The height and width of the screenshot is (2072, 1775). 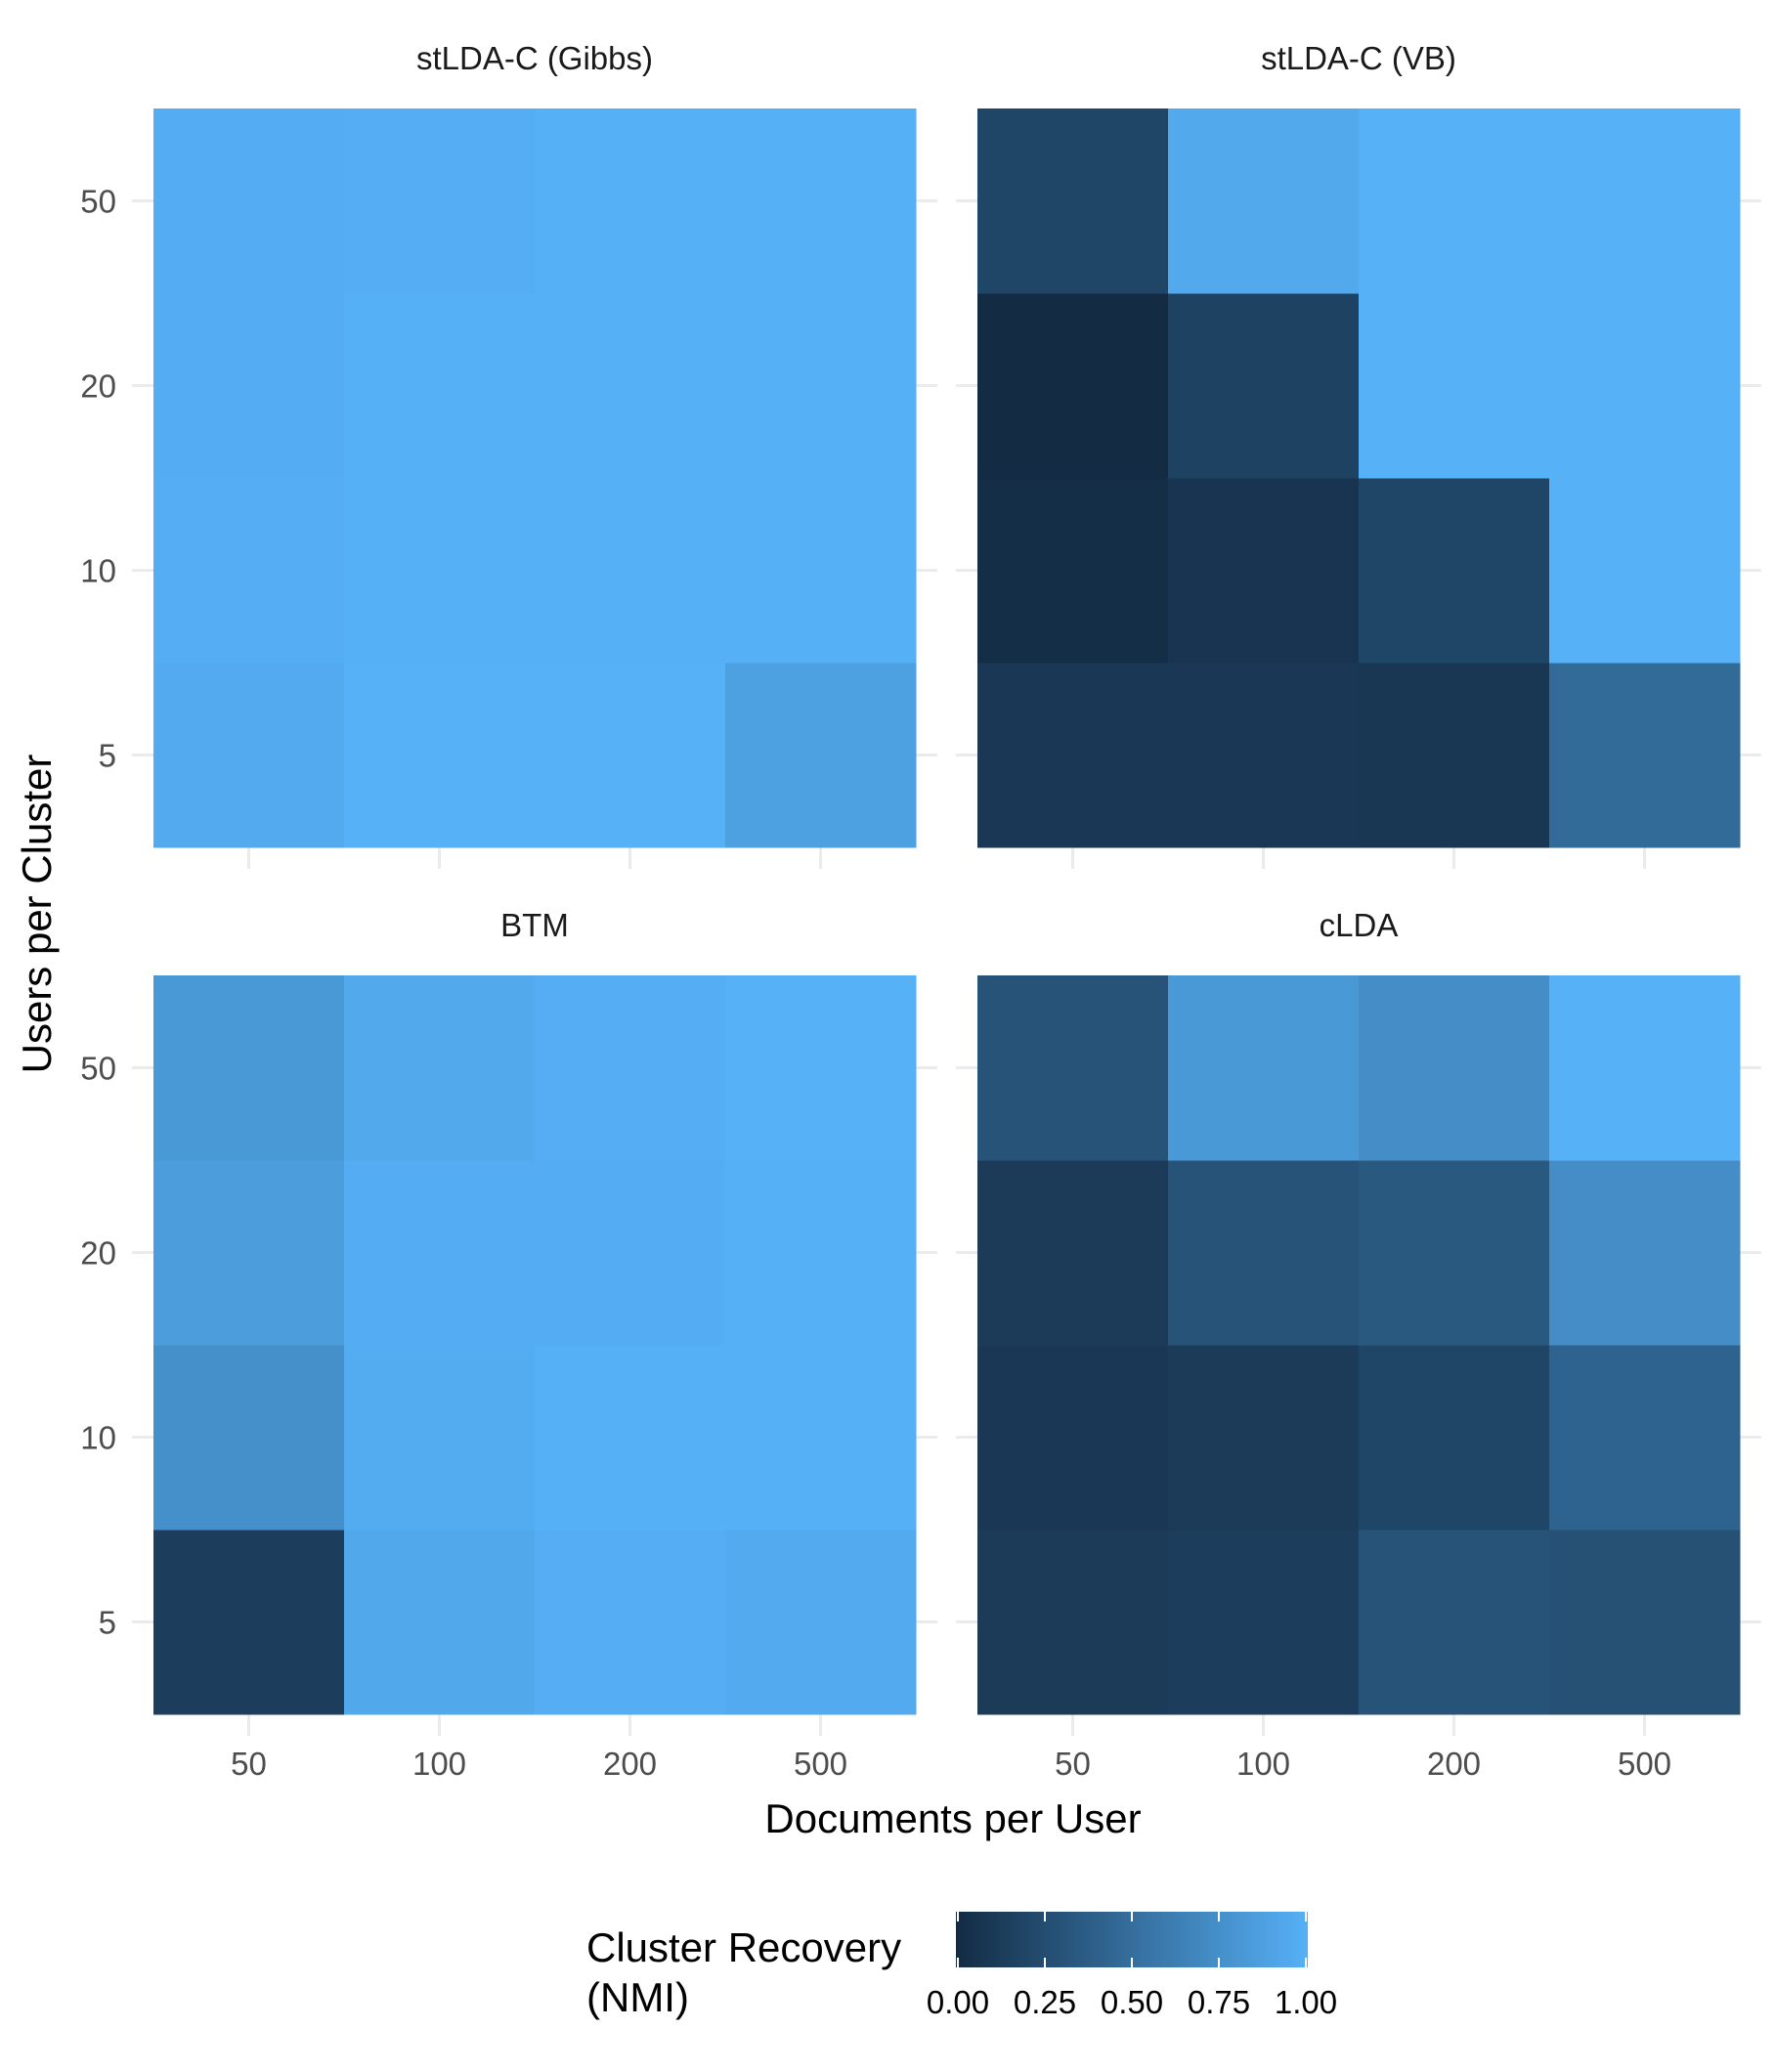 What do you see at coordinates (534, 925) in the screenshot?
I see `panel-title: BTM` at bounding box center [534, 925].